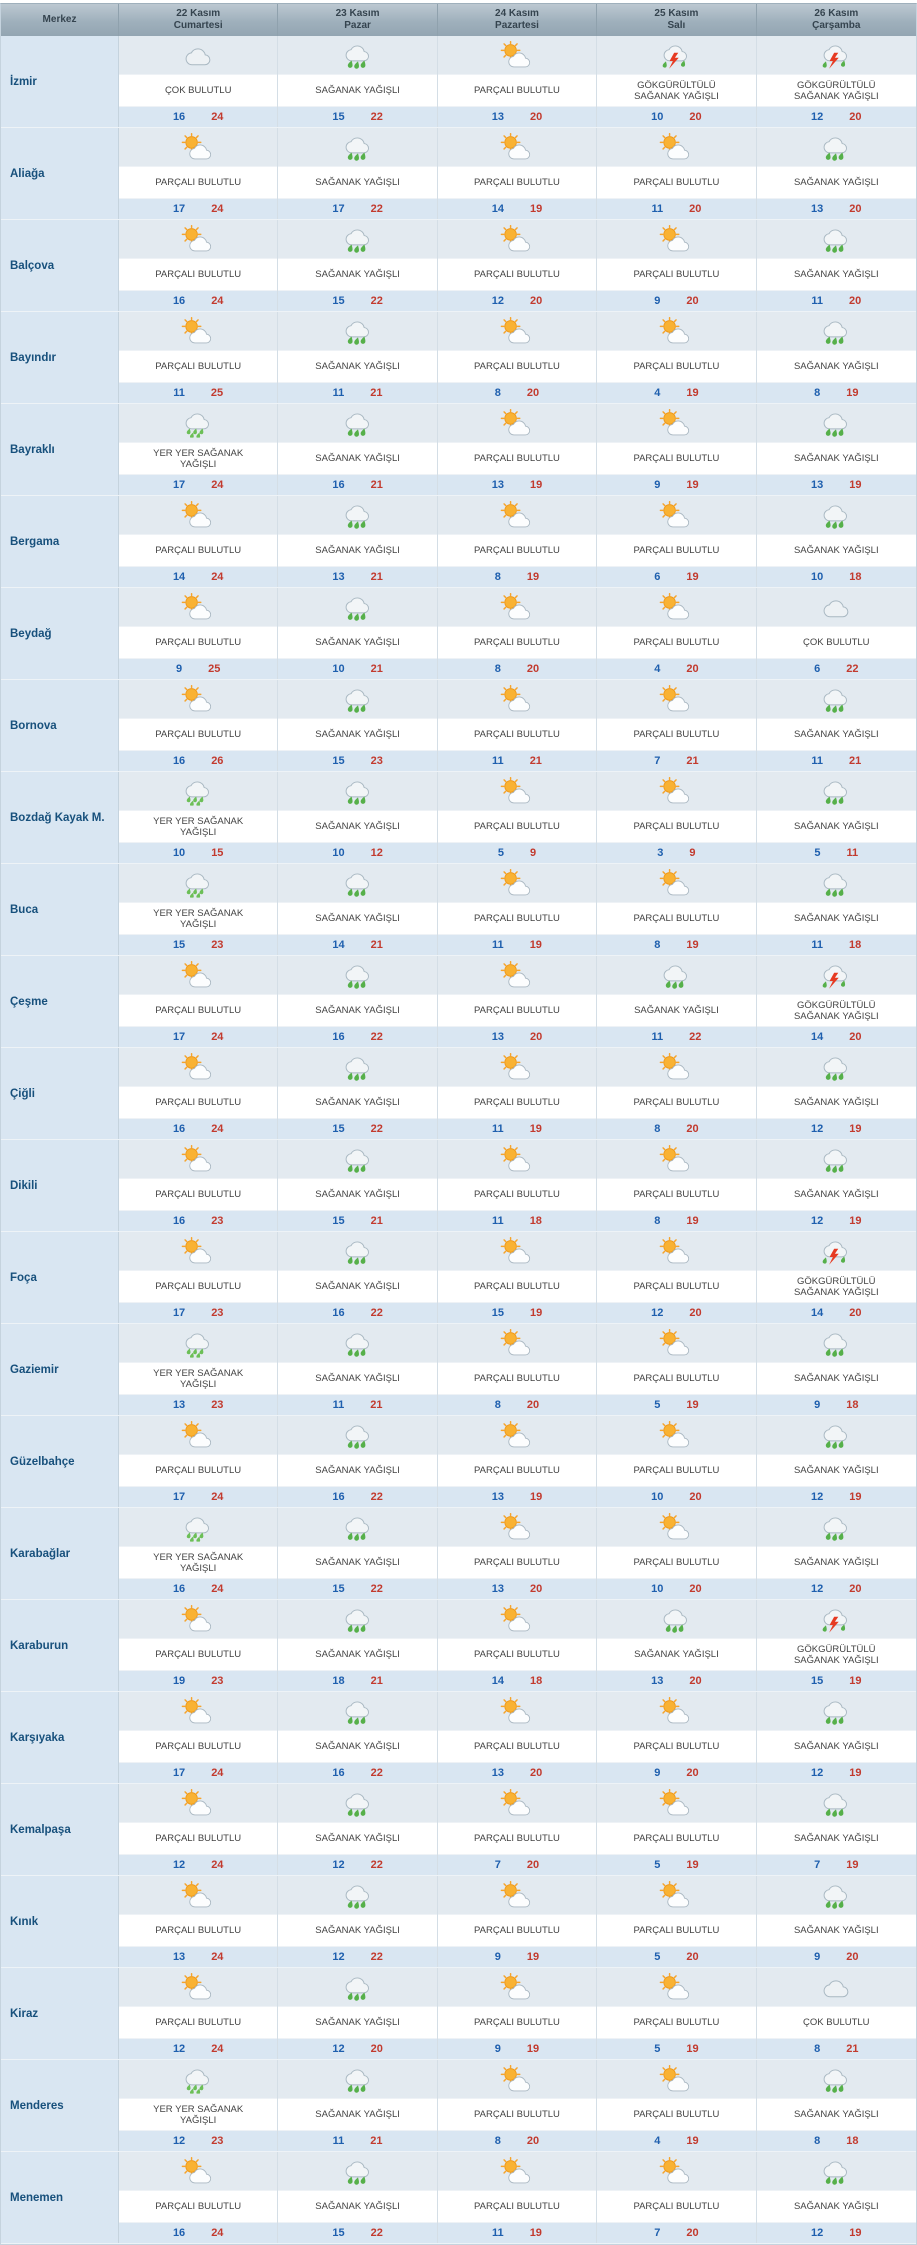 The height and width of the screenshot is (2245, 917). I want to click on min-temp: 5, so click(817, 853).